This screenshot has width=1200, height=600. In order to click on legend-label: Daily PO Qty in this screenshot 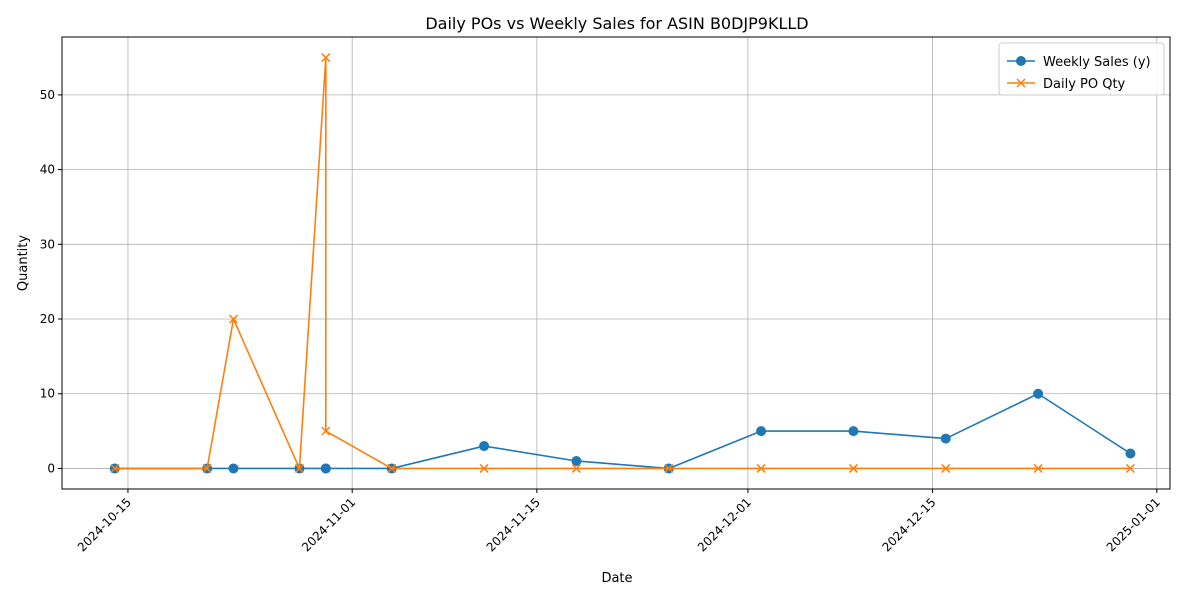, I will do `click(1084, 84)`.